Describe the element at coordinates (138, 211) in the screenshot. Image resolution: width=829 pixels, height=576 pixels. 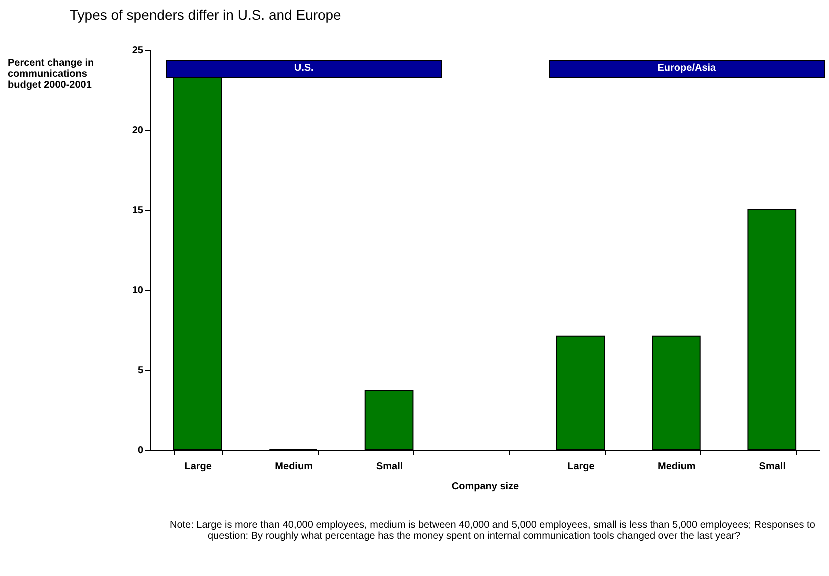
I see `y-tick-label: 15` at that location.